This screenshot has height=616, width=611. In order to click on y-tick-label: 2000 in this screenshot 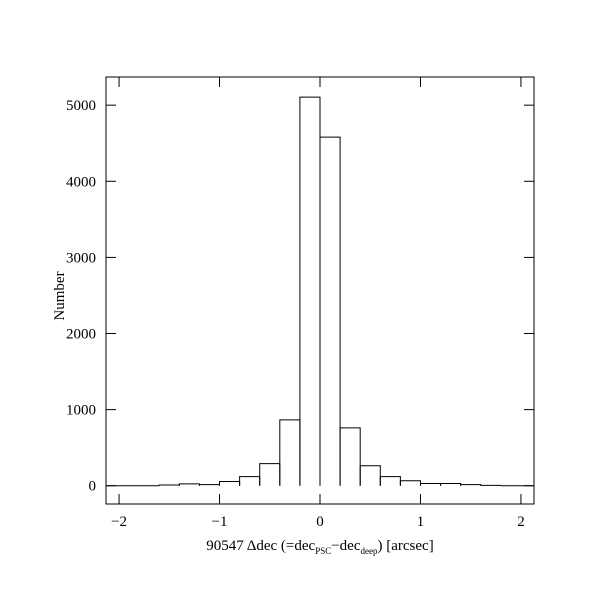, I will do `click(81, 335)`.